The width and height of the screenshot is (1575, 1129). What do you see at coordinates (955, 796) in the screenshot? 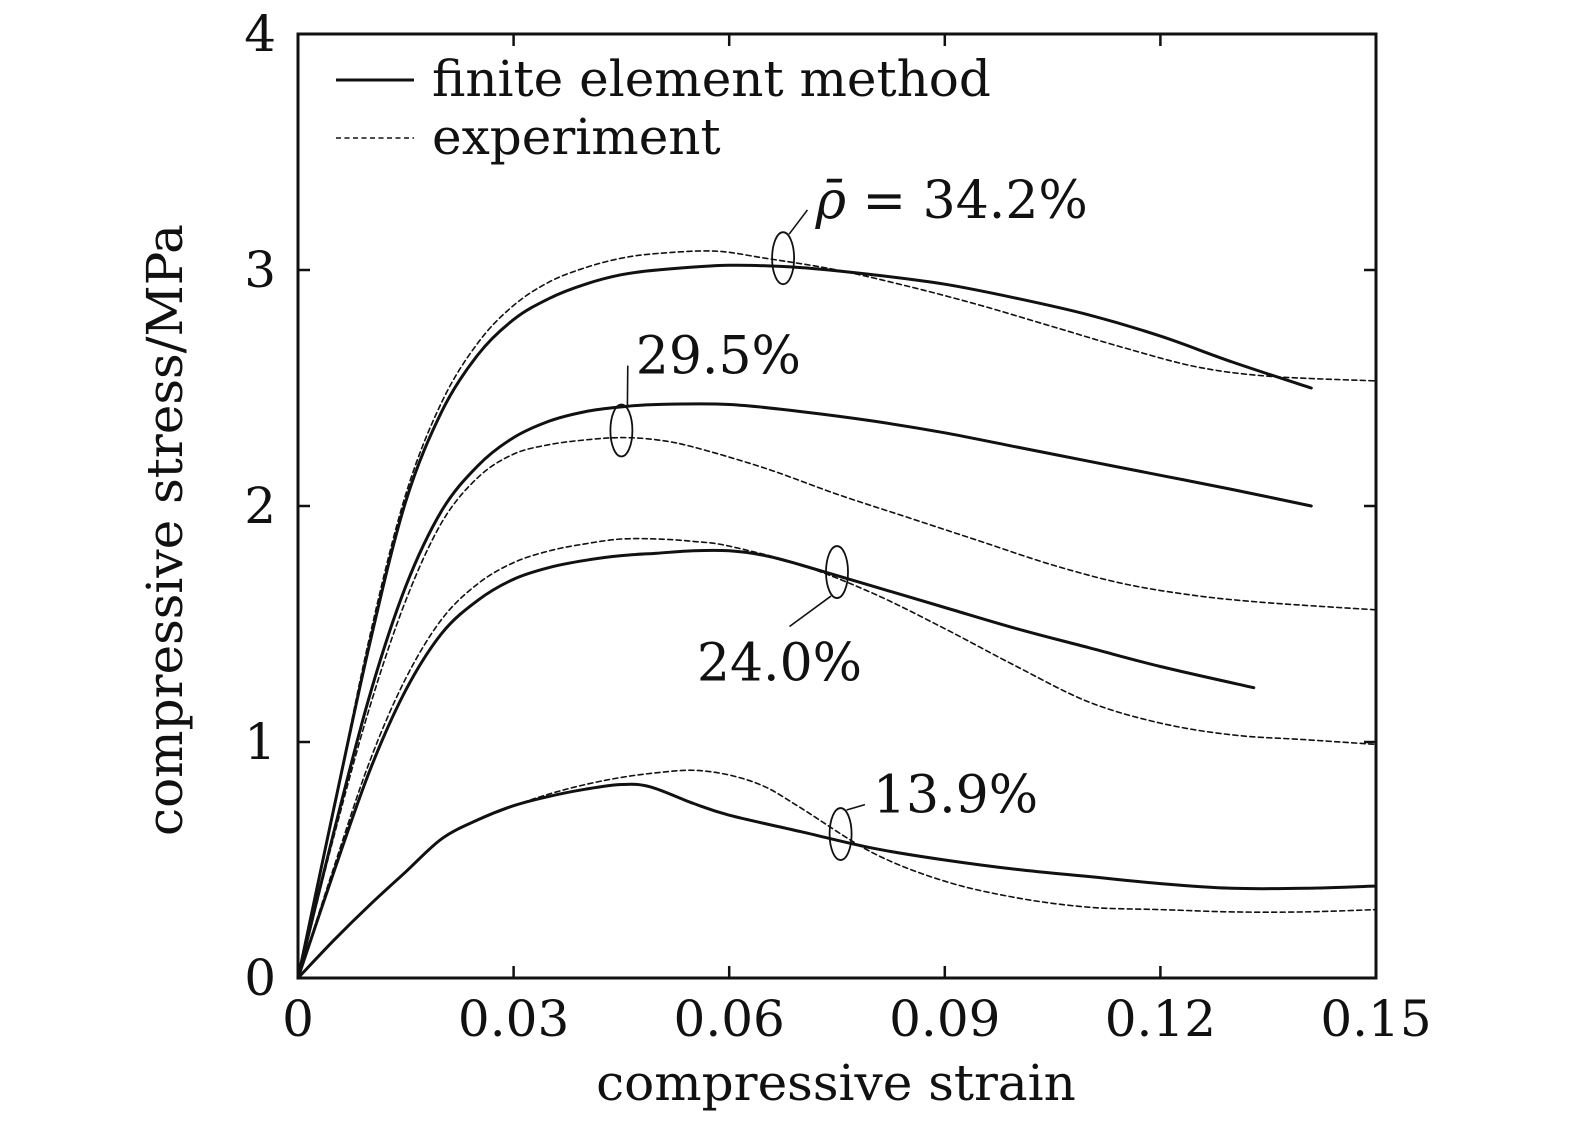
I see `annotation-label: 13.9%` at bounding box center [955, 796].